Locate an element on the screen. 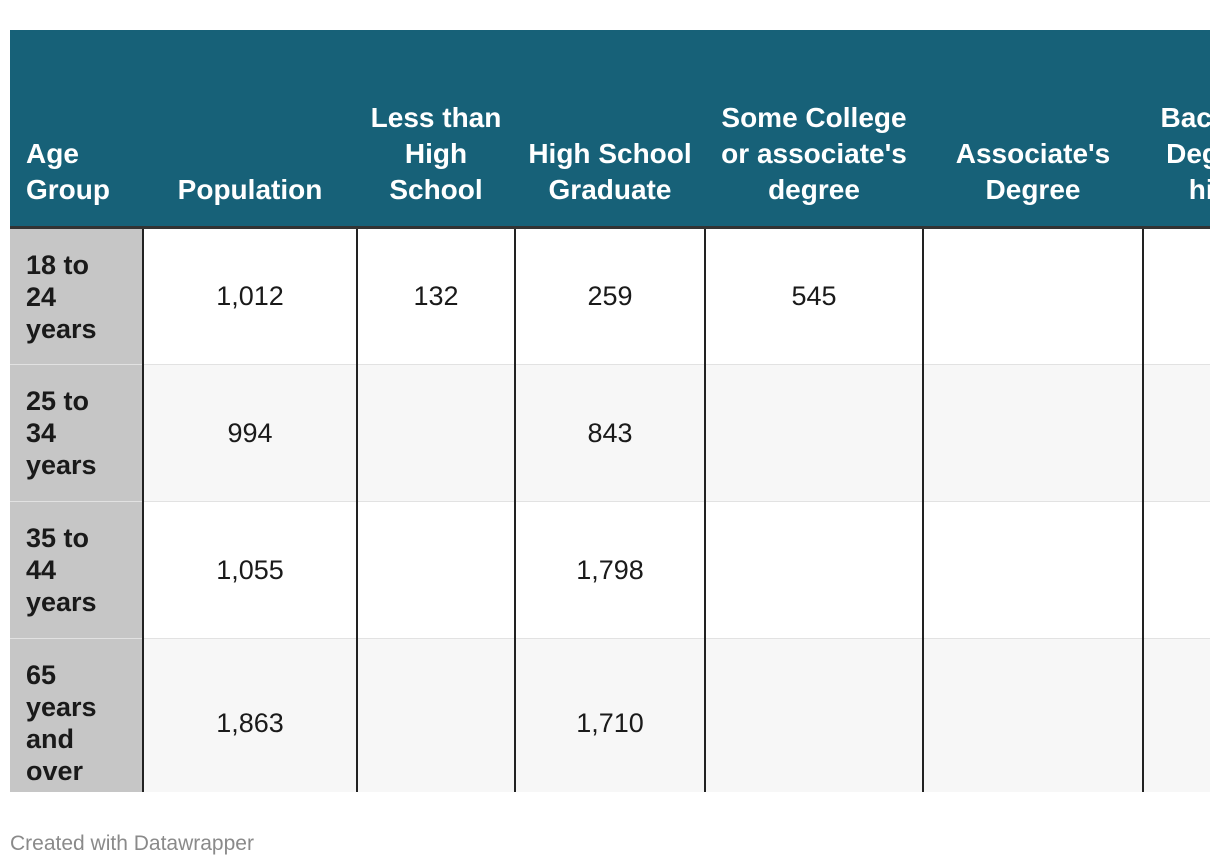  column-header-less-than-high-school: Less than High School is located at coordinates (436, 129).